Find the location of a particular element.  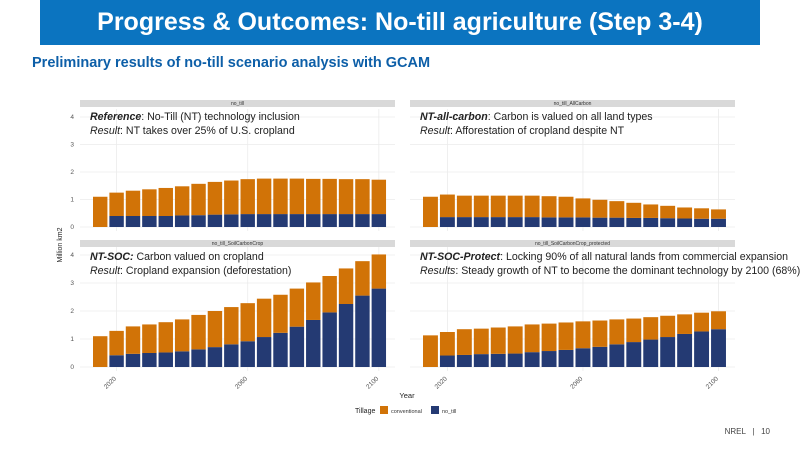

annotation-result-label: Result is located at coordinates (105, 131).